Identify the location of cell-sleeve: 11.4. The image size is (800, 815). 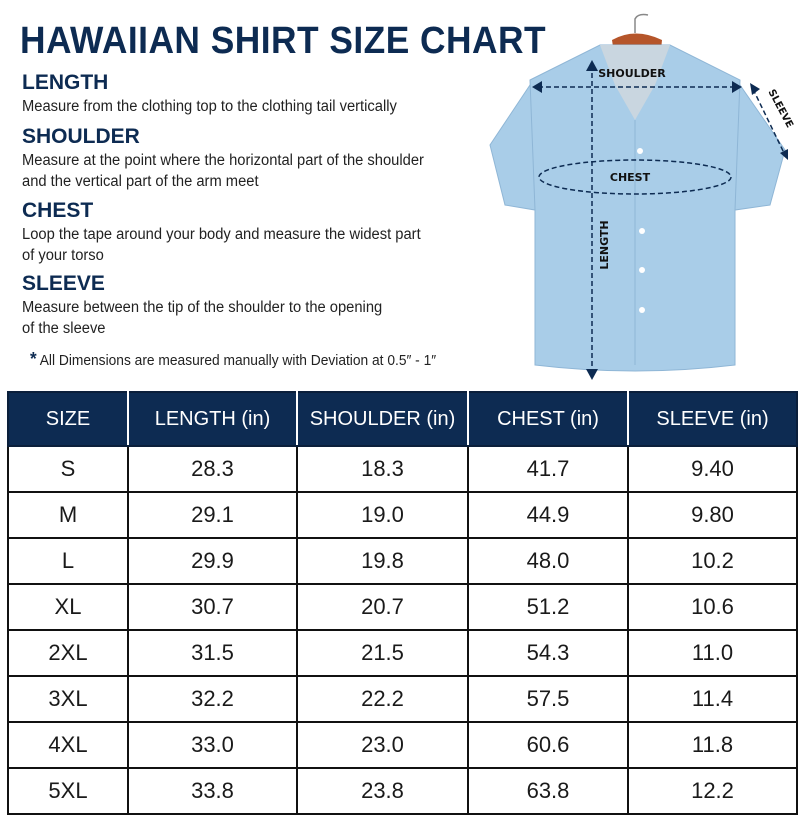
(712, 699).